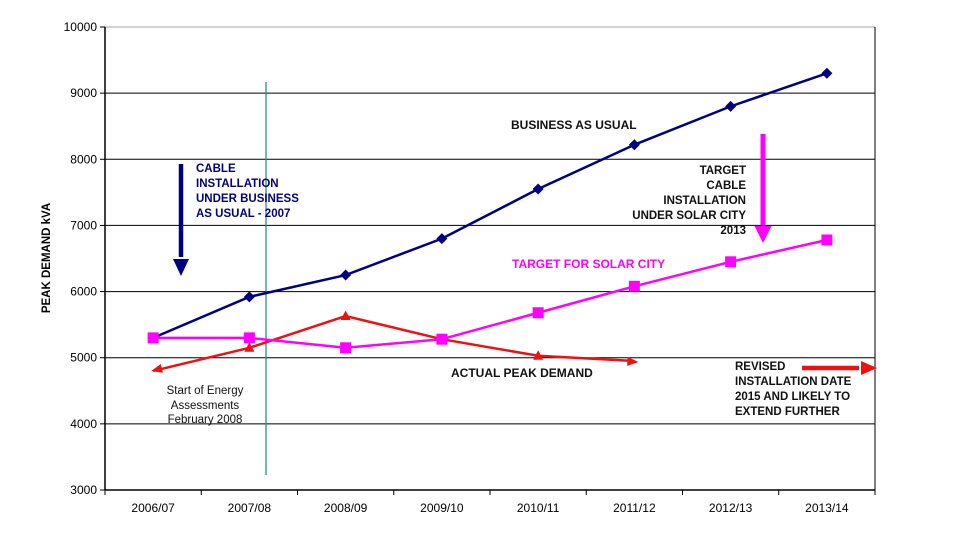 The image size is (962, 549). Describe the element at coordinates (538, 508) in the screenshot. I see `x-axis-tick-label: 2010/11` at that location.